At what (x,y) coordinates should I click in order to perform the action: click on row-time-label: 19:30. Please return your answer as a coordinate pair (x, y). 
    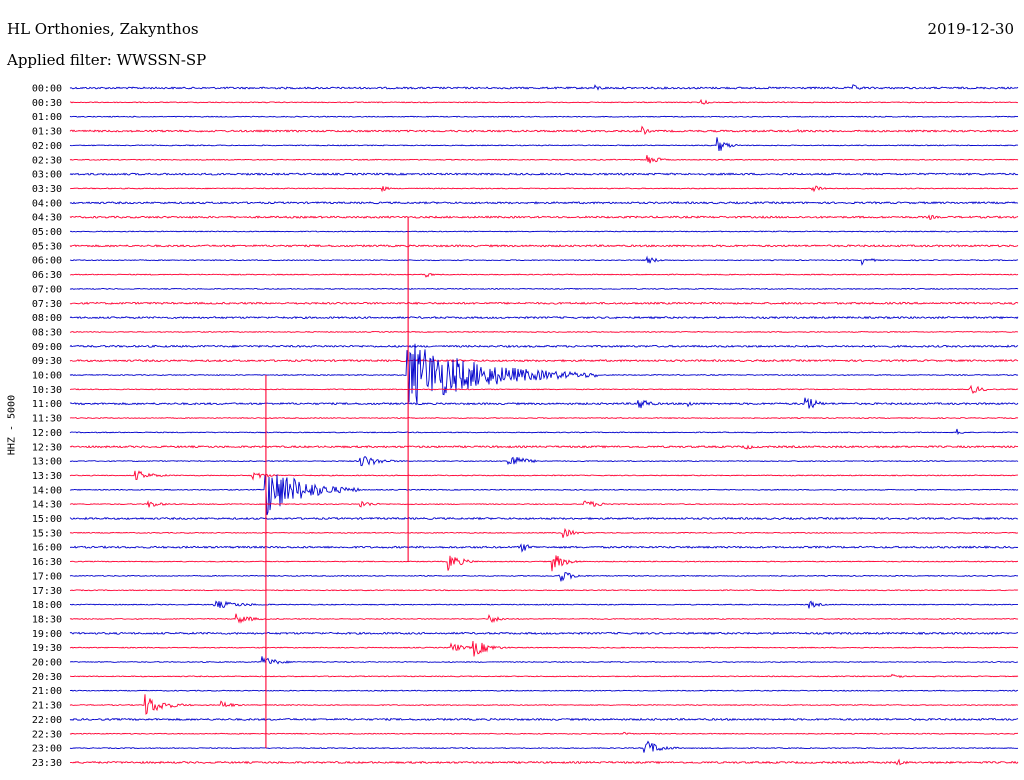
    Looking at the image, I should click on (47, 648).